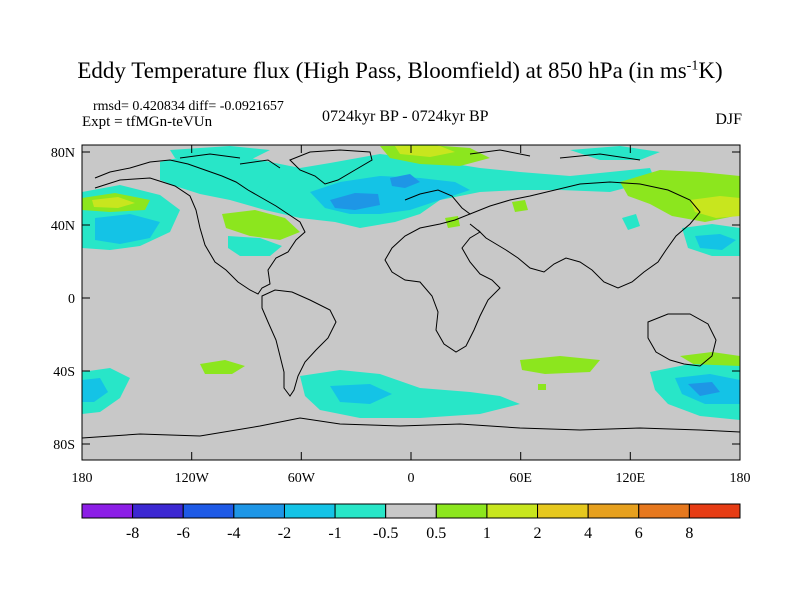  What do you see at coordinates (585, 235) in the screenshot?
I see `coast-asia` at bounding box center [585, 235].